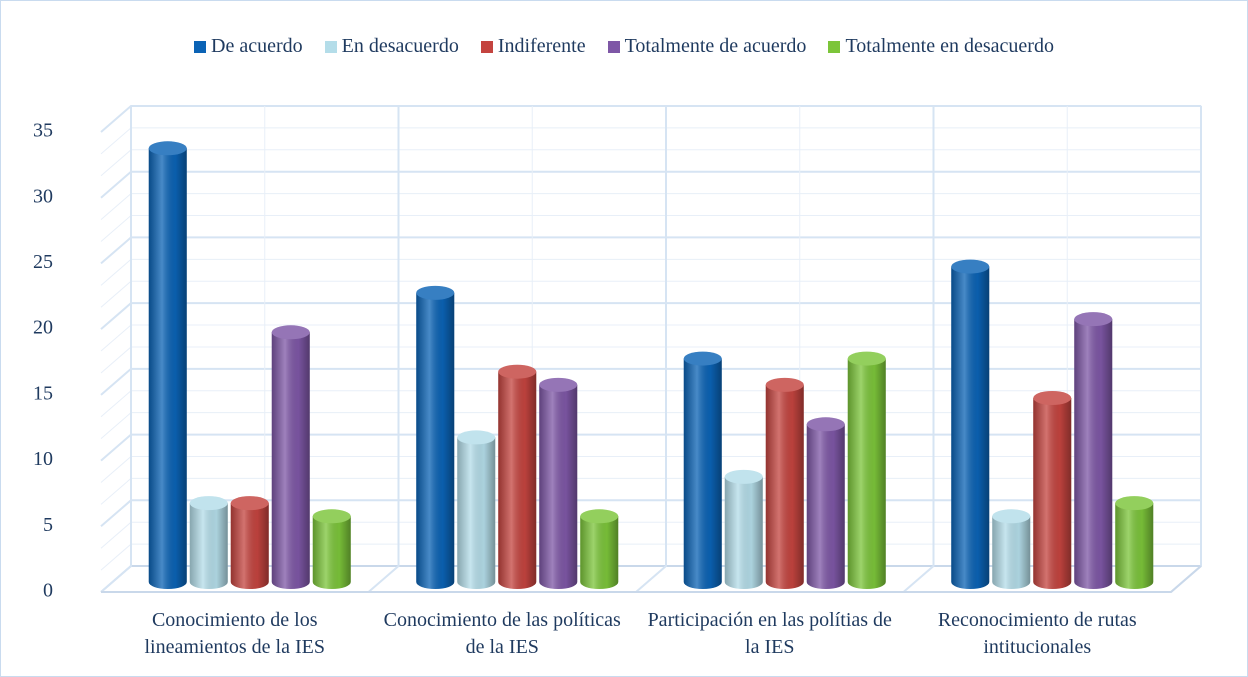  What do you see at coordinates (1037, 633) in the screenshot?
I see `x-tick-label: Reconocimiento de rutas intitucionales` at bounding box center [1037, 633].